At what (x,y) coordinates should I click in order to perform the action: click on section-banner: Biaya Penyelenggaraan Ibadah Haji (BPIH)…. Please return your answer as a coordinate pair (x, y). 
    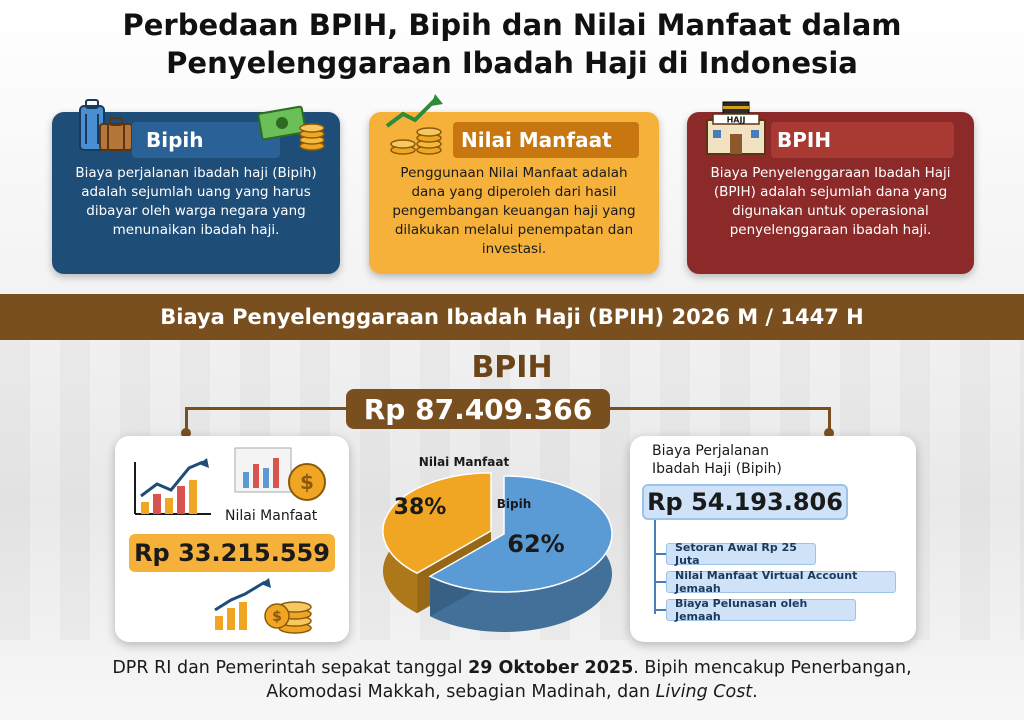
    Looking at the image, I should click on (512, 317).